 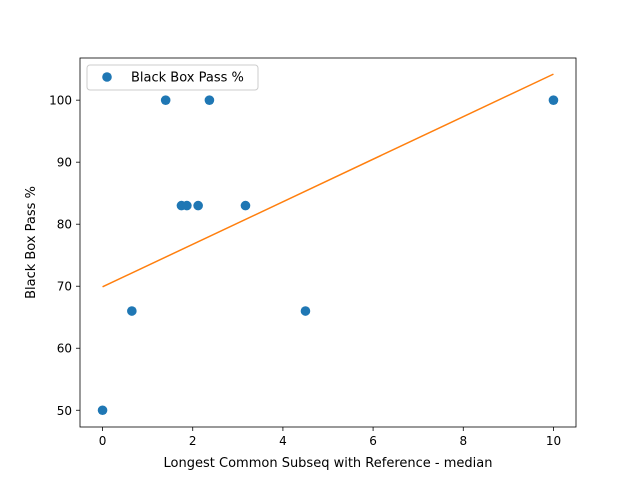 I want to click on x-tick-label: 8, so click(x=463, y=441).